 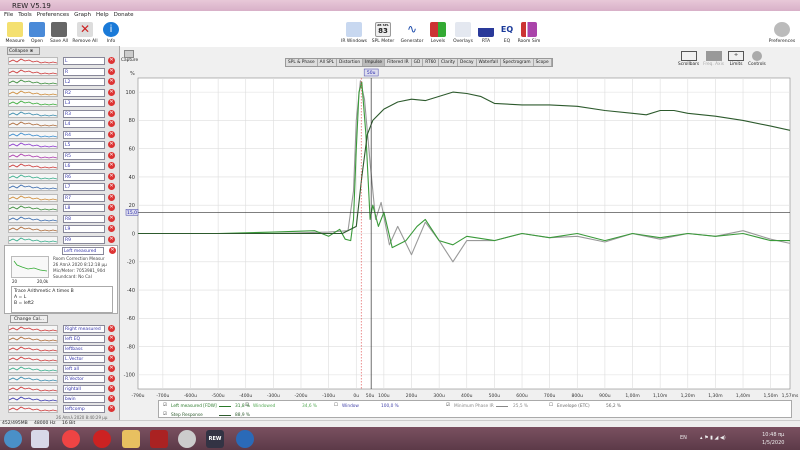 I want to click on tab-scope: Scope, so click(x=543, y=62).